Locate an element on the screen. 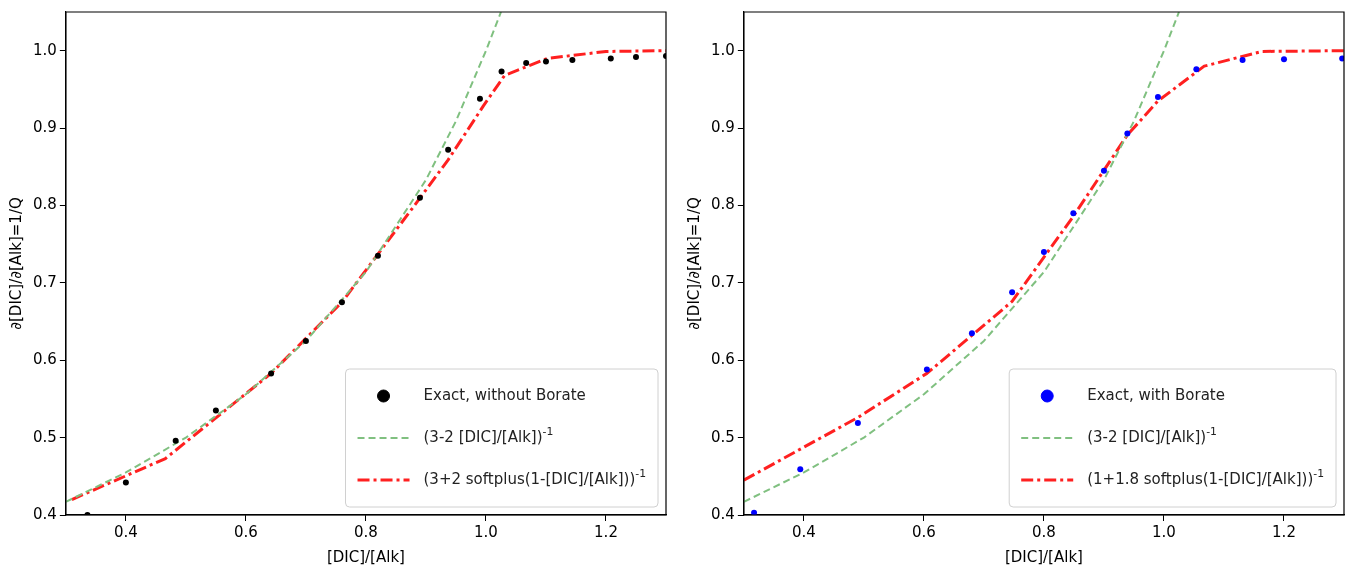  legend-label: Exact, without Borate is located at coordinates (504, 394).